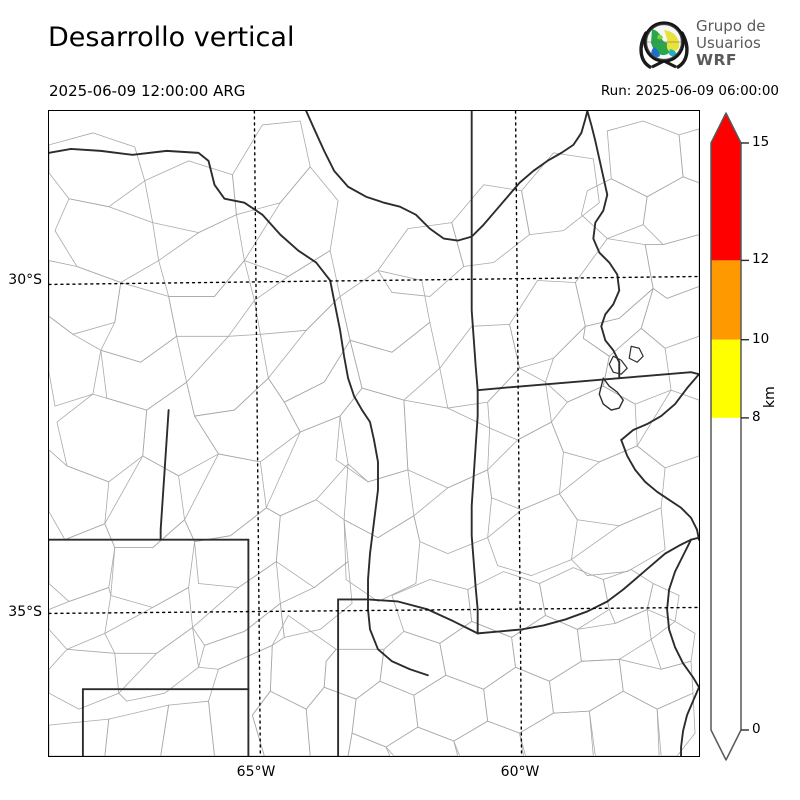 This screenshot has height=800, width=800. I want to click on logo-line-3: WRF, so click(716, 60).